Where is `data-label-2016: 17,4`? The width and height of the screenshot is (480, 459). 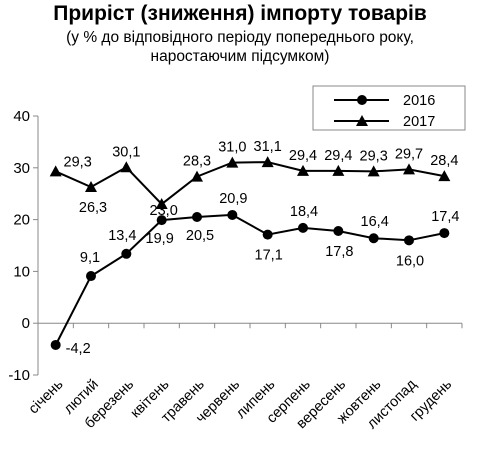 data-label-2016: 17,4 is located at coordinates (445, 217).